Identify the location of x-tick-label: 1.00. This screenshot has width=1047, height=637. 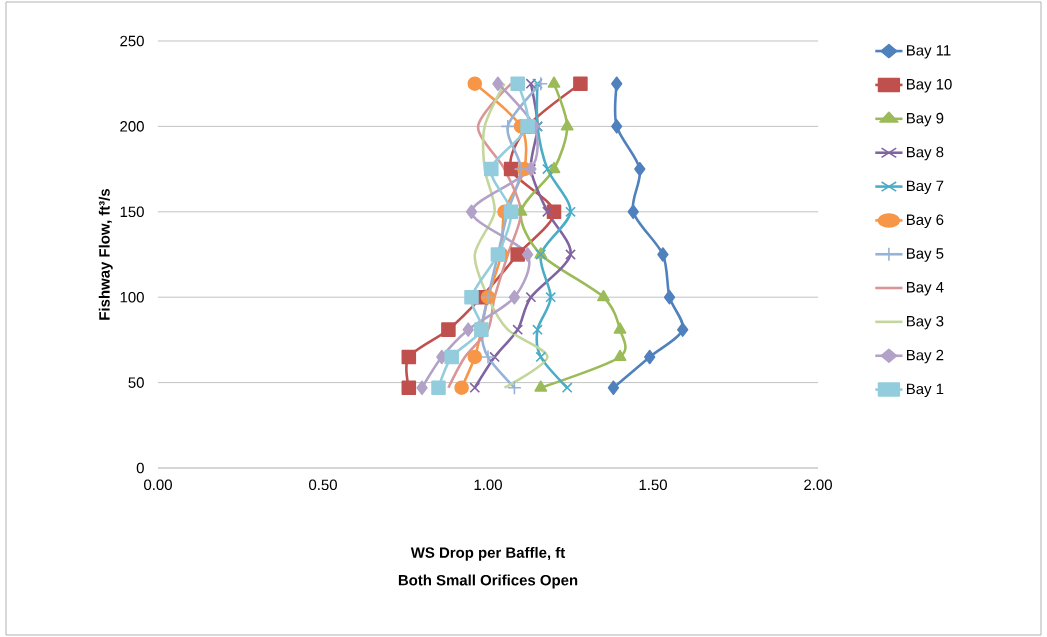
(488, 485).